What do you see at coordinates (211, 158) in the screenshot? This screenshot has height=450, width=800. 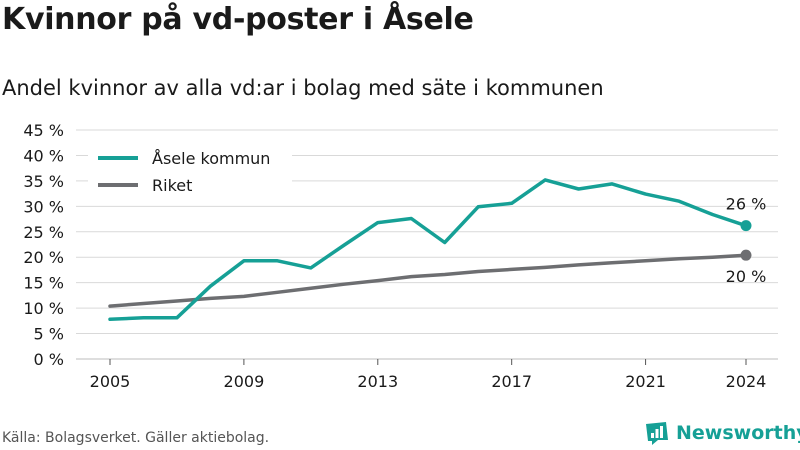 I see `legend-label: Åsele kommun` at bounding box center [211, 158].